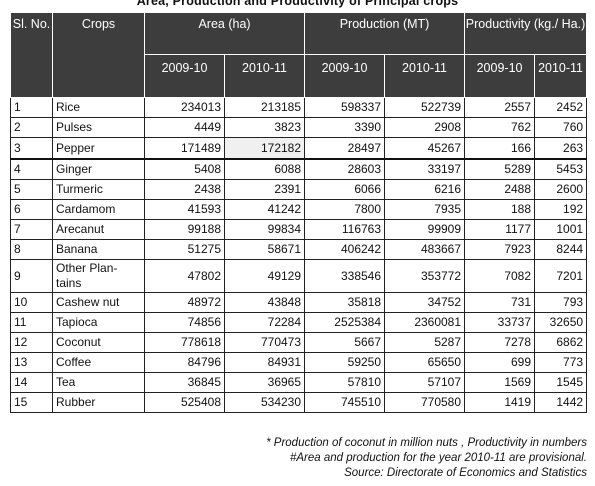  What do you see at coordinates (345, 342) in the screenshot?
I see `cell-value: 5667` at bounding box center [345, 342].